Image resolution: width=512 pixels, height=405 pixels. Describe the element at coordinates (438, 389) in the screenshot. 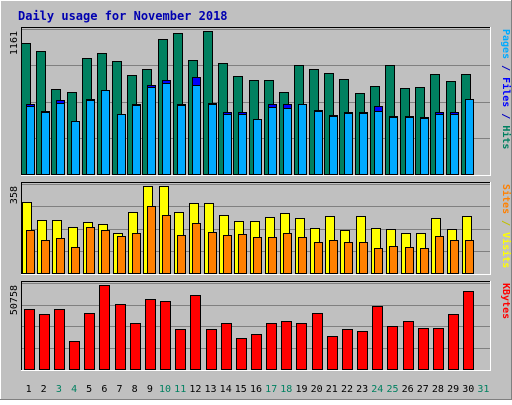

I see `x-tick-label: 28` at that location.